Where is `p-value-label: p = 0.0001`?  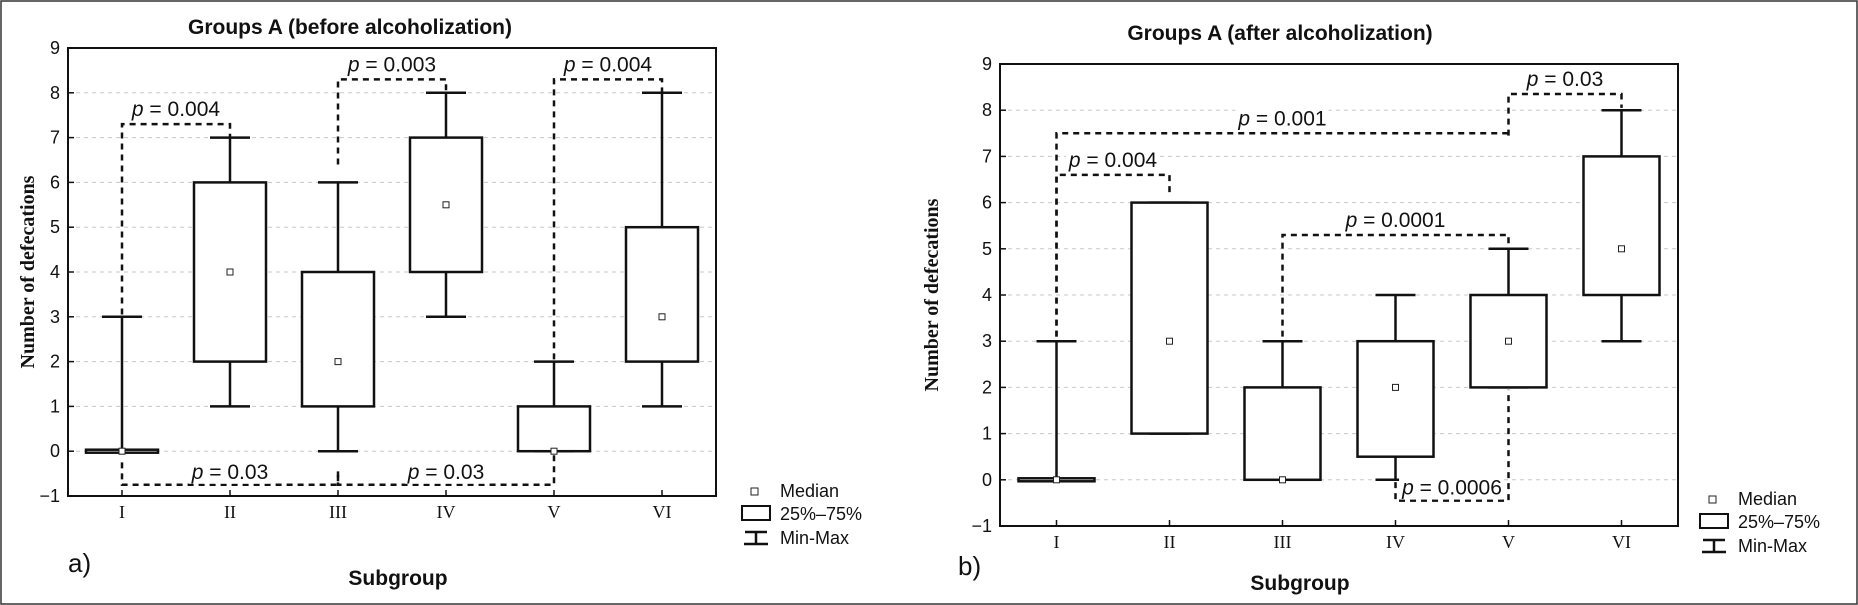
p-value-label: p = 0.0001 is located at coordinates (1395, 220).